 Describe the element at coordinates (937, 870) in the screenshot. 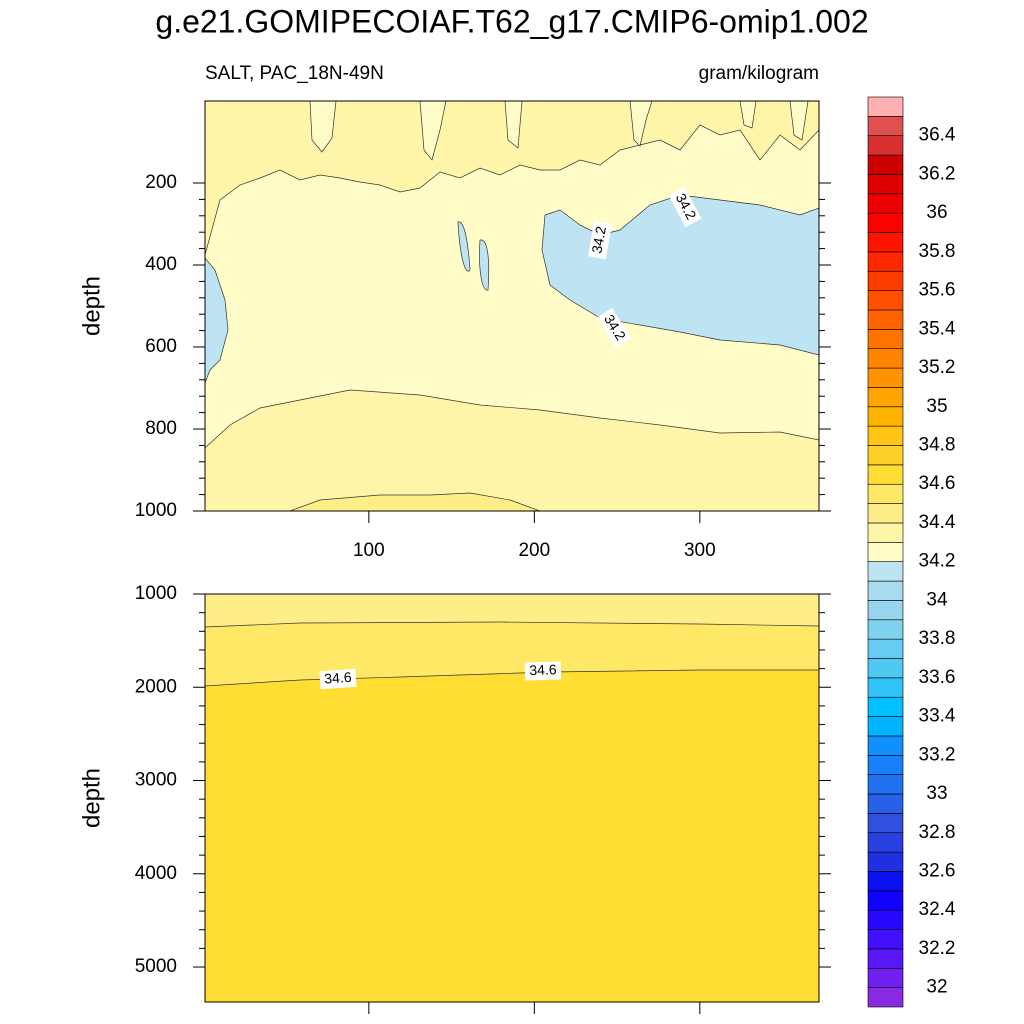

I see `colorbar-label: 32.6` at that location.